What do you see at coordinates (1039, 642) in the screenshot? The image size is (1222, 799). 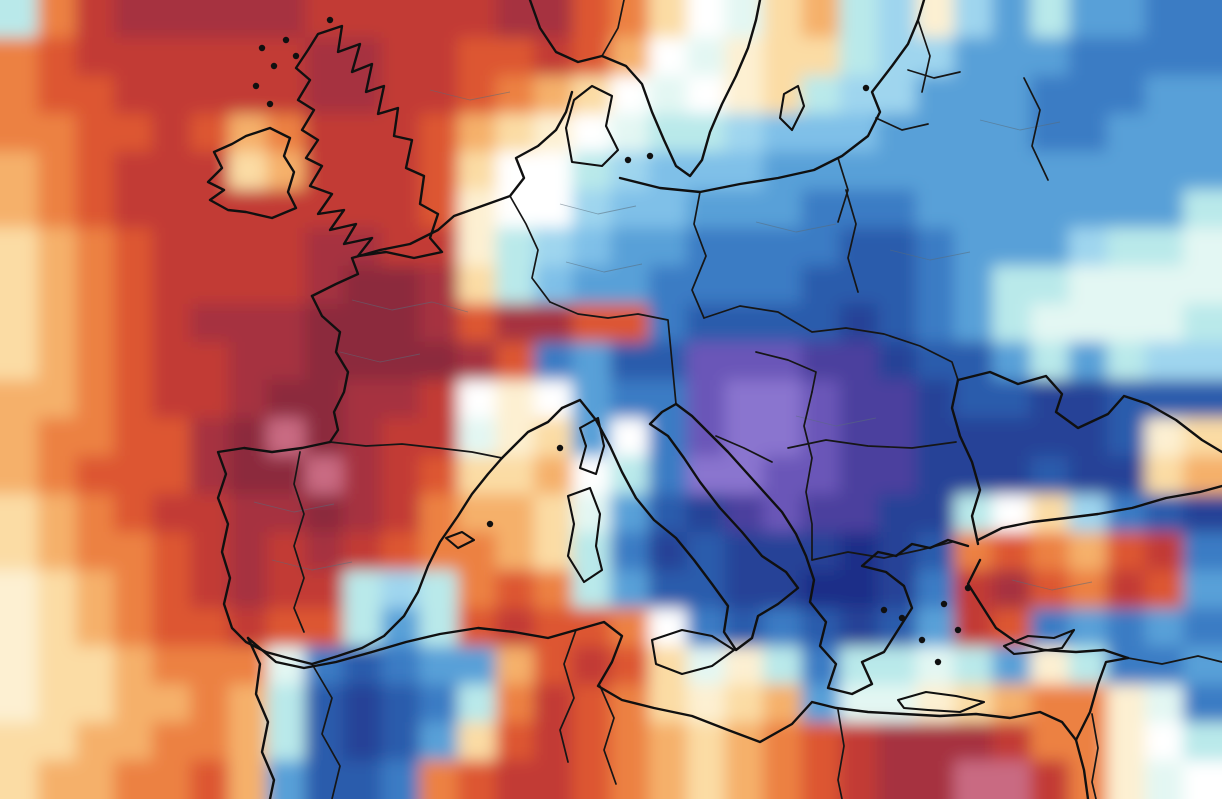 I see `cyprus-outline` at bounding box center [1039, 642].